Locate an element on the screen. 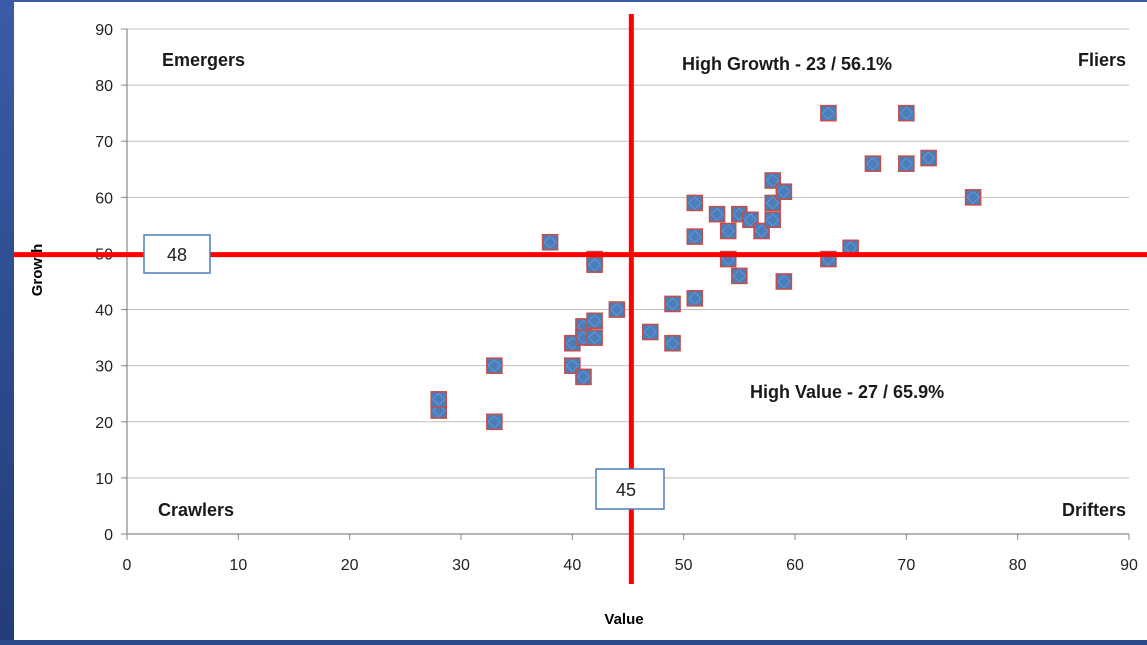  y-tick-label: 70 is located at coordinates (104, 142).